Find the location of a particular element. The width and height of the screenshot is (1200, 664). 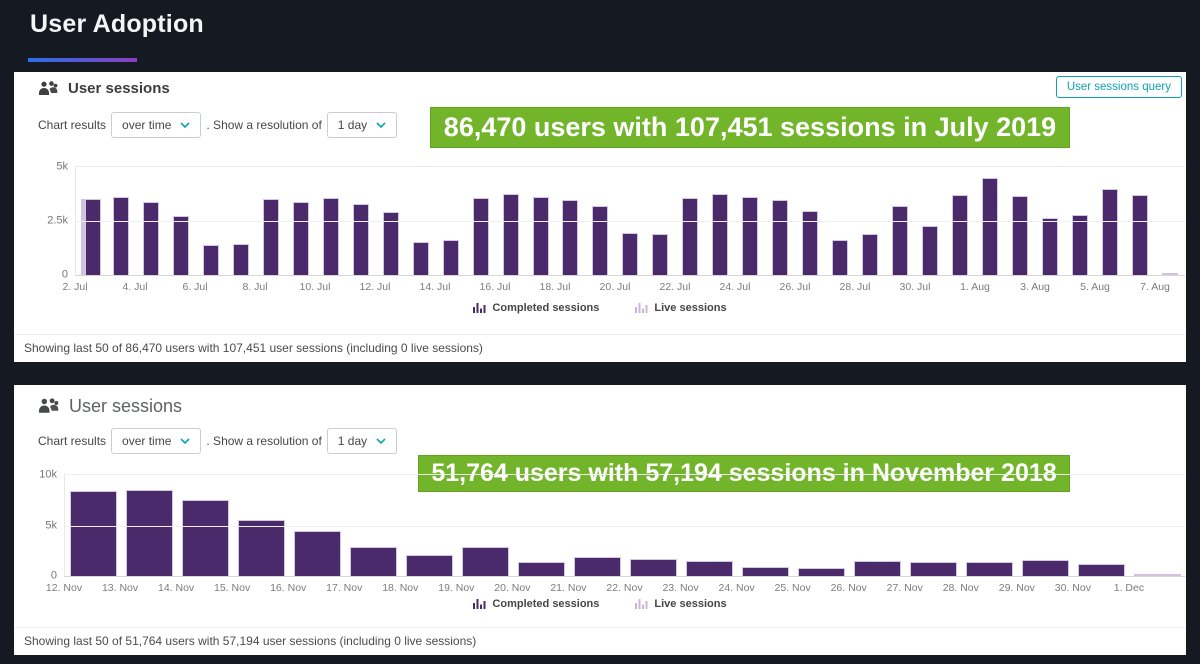

x-tick-label: 18. Jul is located at coordinates (555, 287).